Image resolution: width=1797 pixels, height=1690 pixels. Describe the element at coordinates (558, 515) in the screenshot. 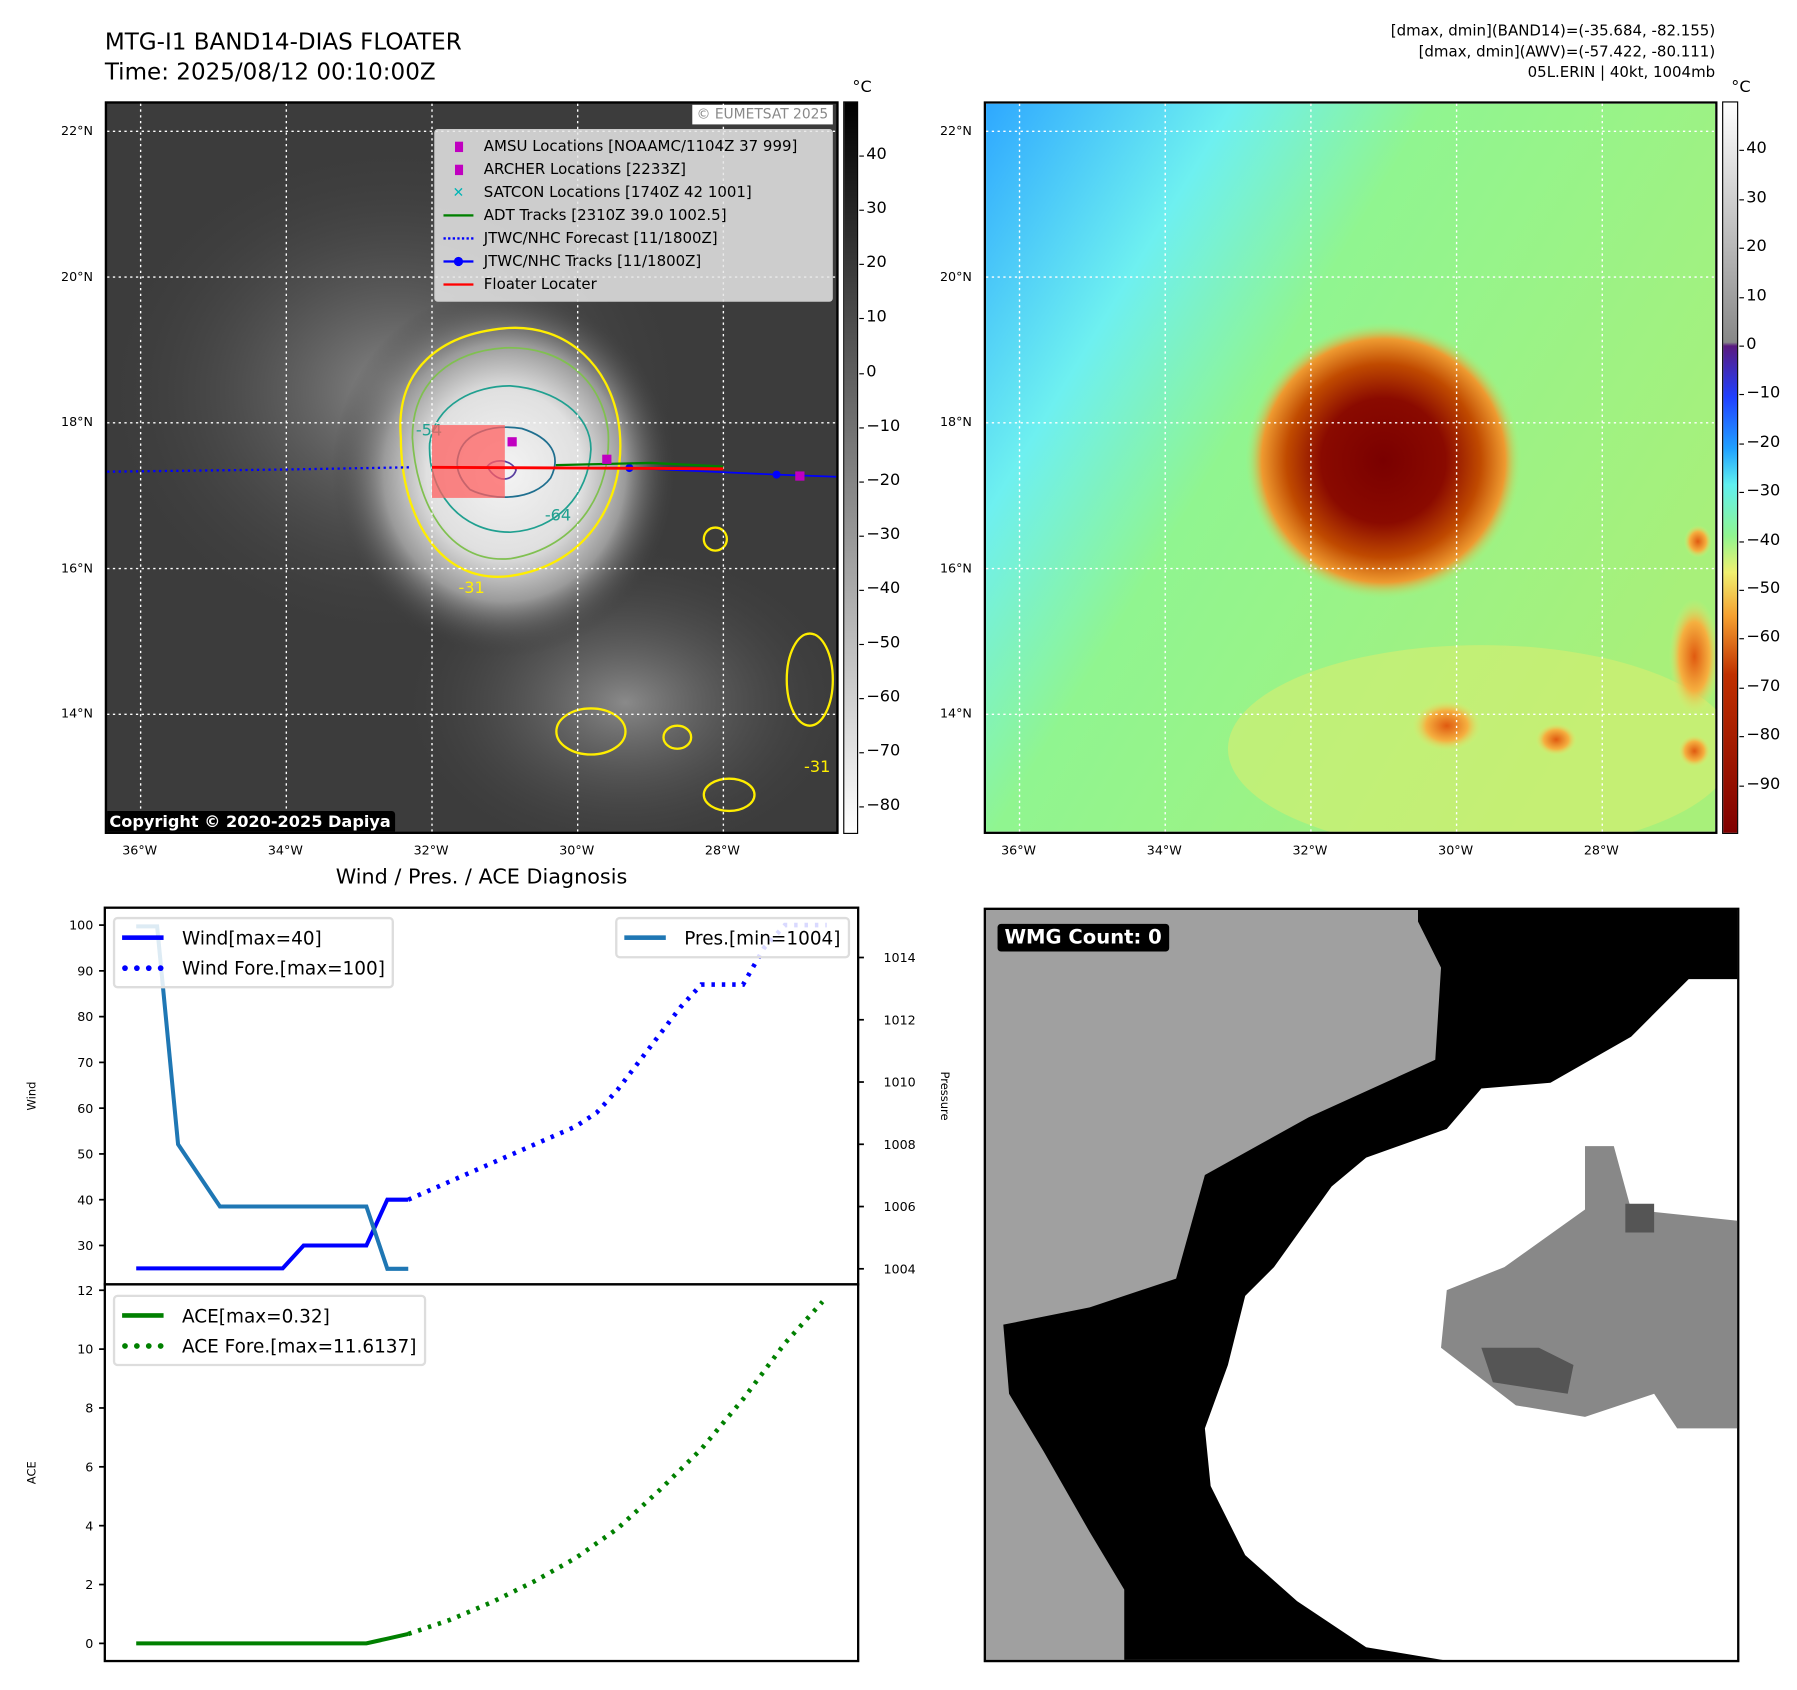

I see `contour-label: -64` at that location.